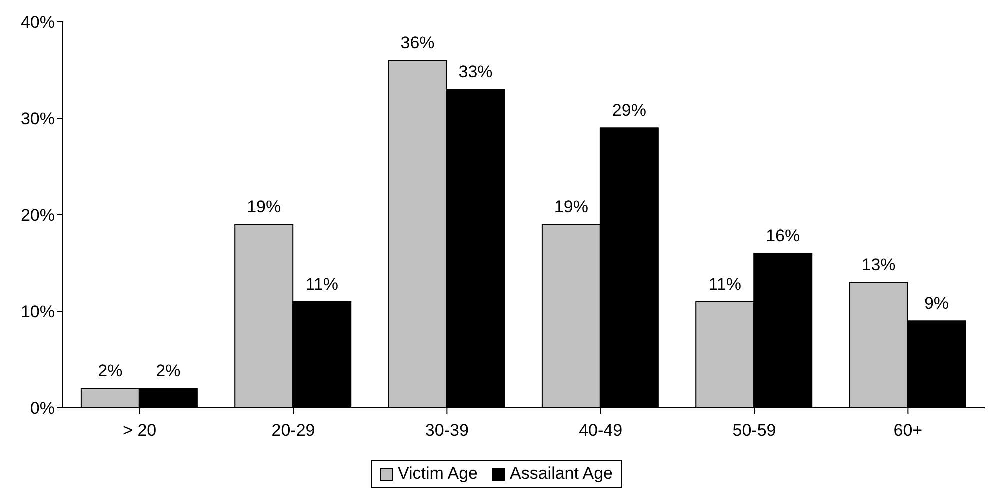  I want to click on legend-label: Victim Age, so click(438, 474).